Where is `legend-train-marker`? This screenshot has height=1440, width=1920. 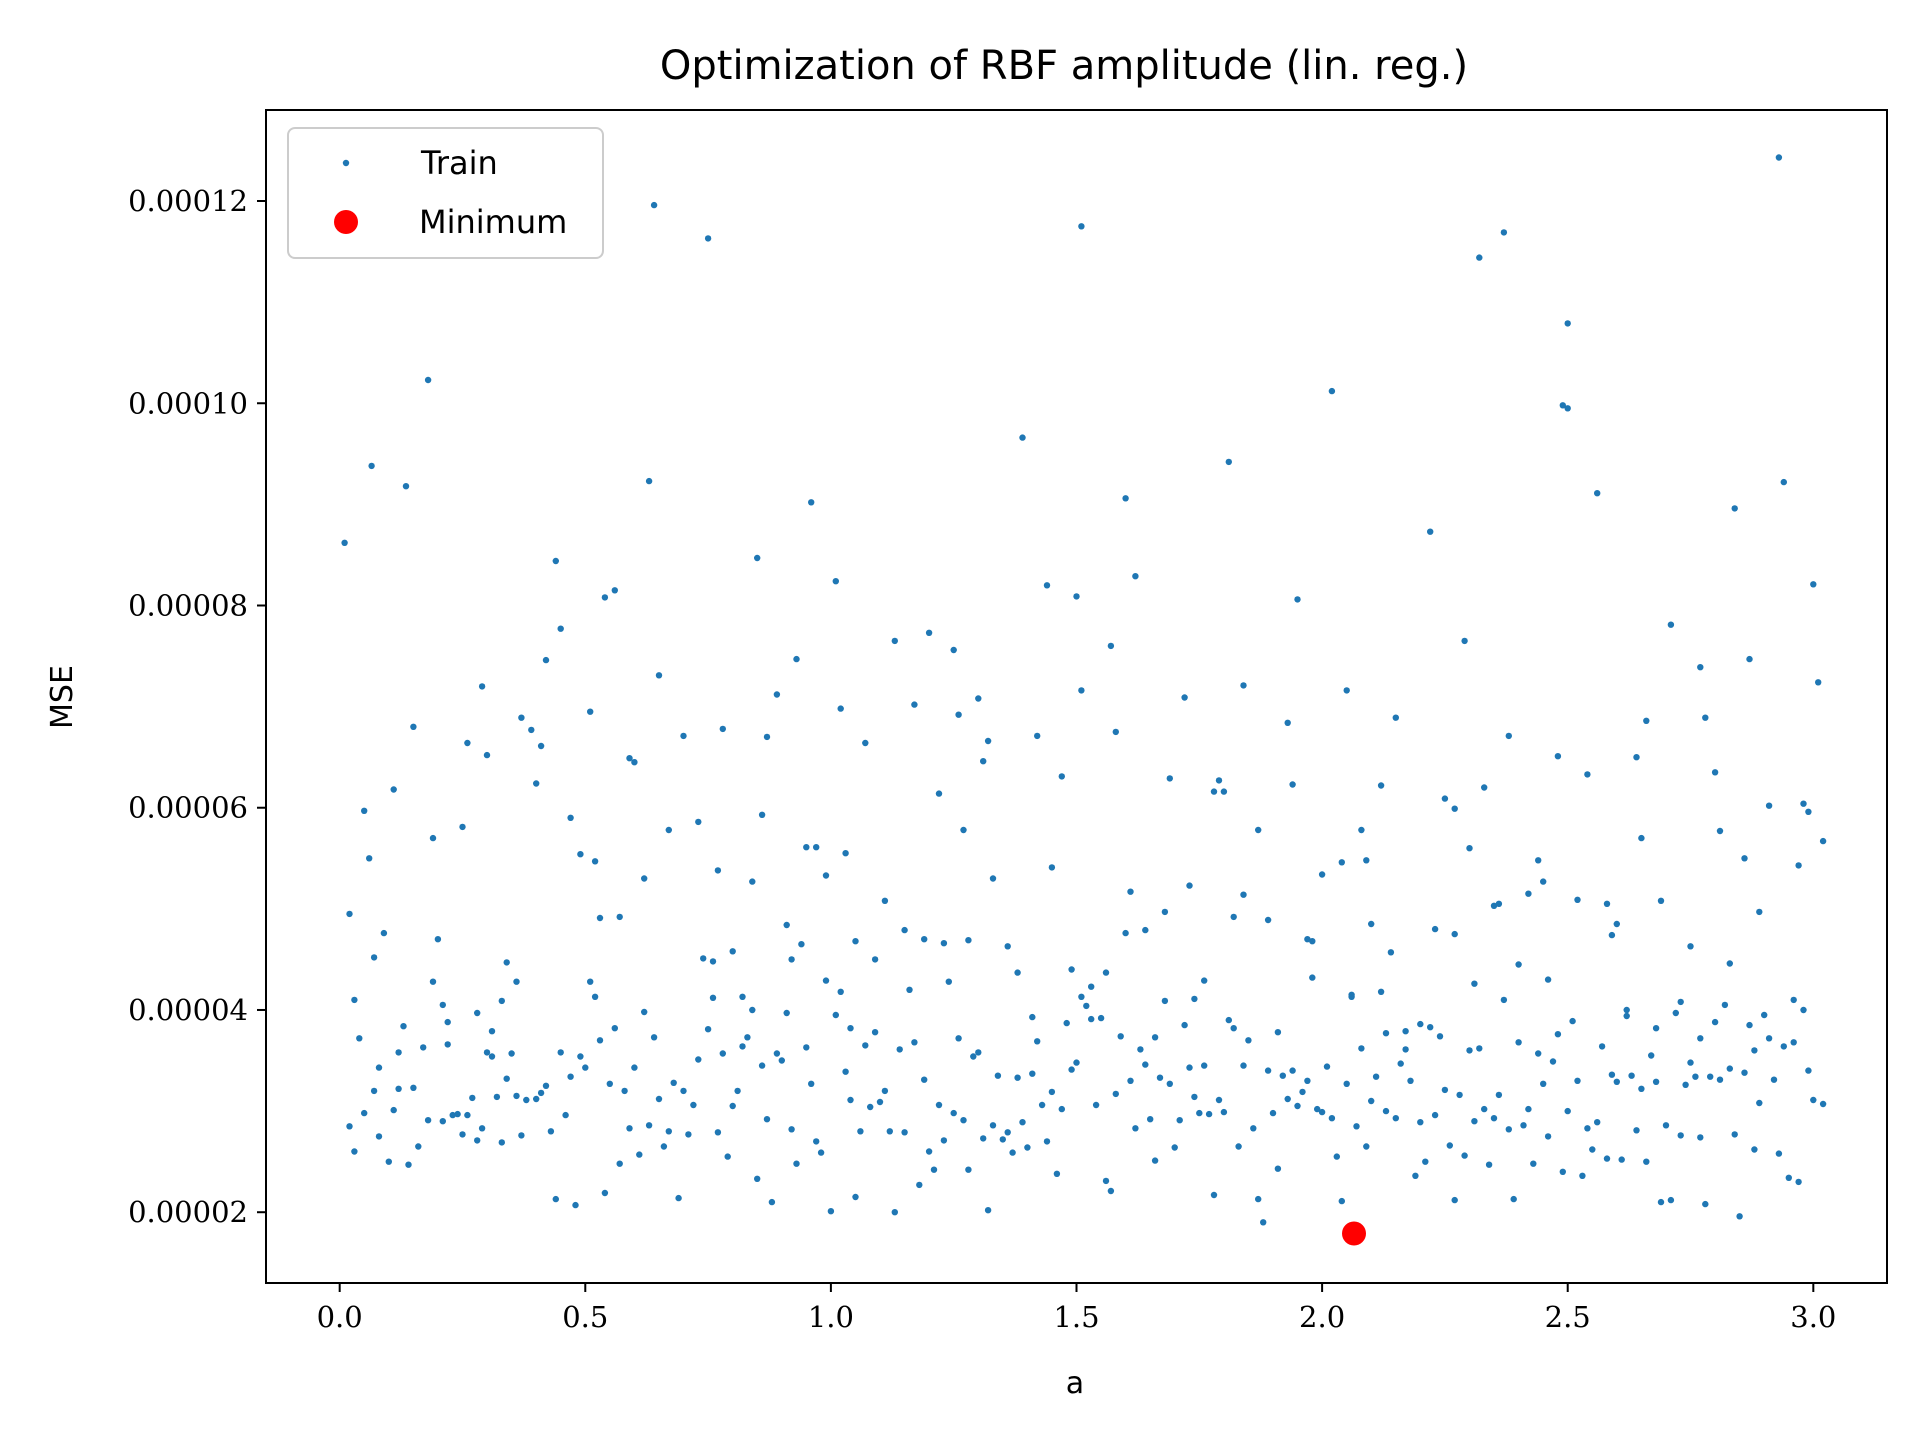
legend-train-marker is located at coordinates (346, 163).